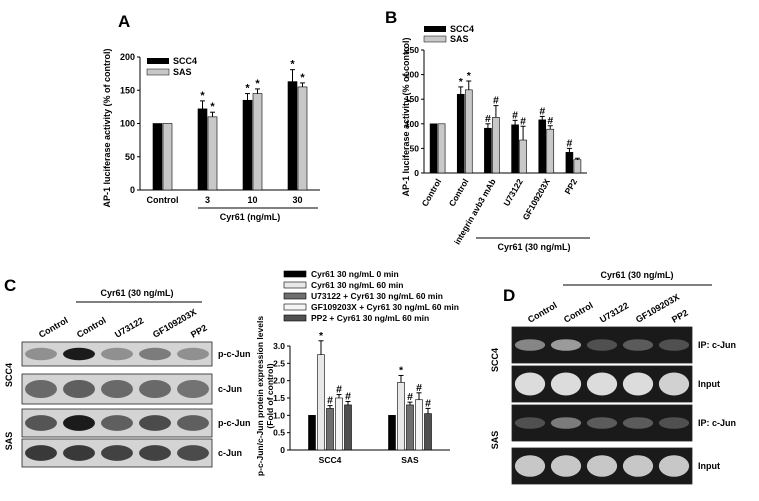  What do you see at coordinates (709, 384) in the screenshot?
I see `panel-d-band-label: Input` at bounding box center [709, 384].